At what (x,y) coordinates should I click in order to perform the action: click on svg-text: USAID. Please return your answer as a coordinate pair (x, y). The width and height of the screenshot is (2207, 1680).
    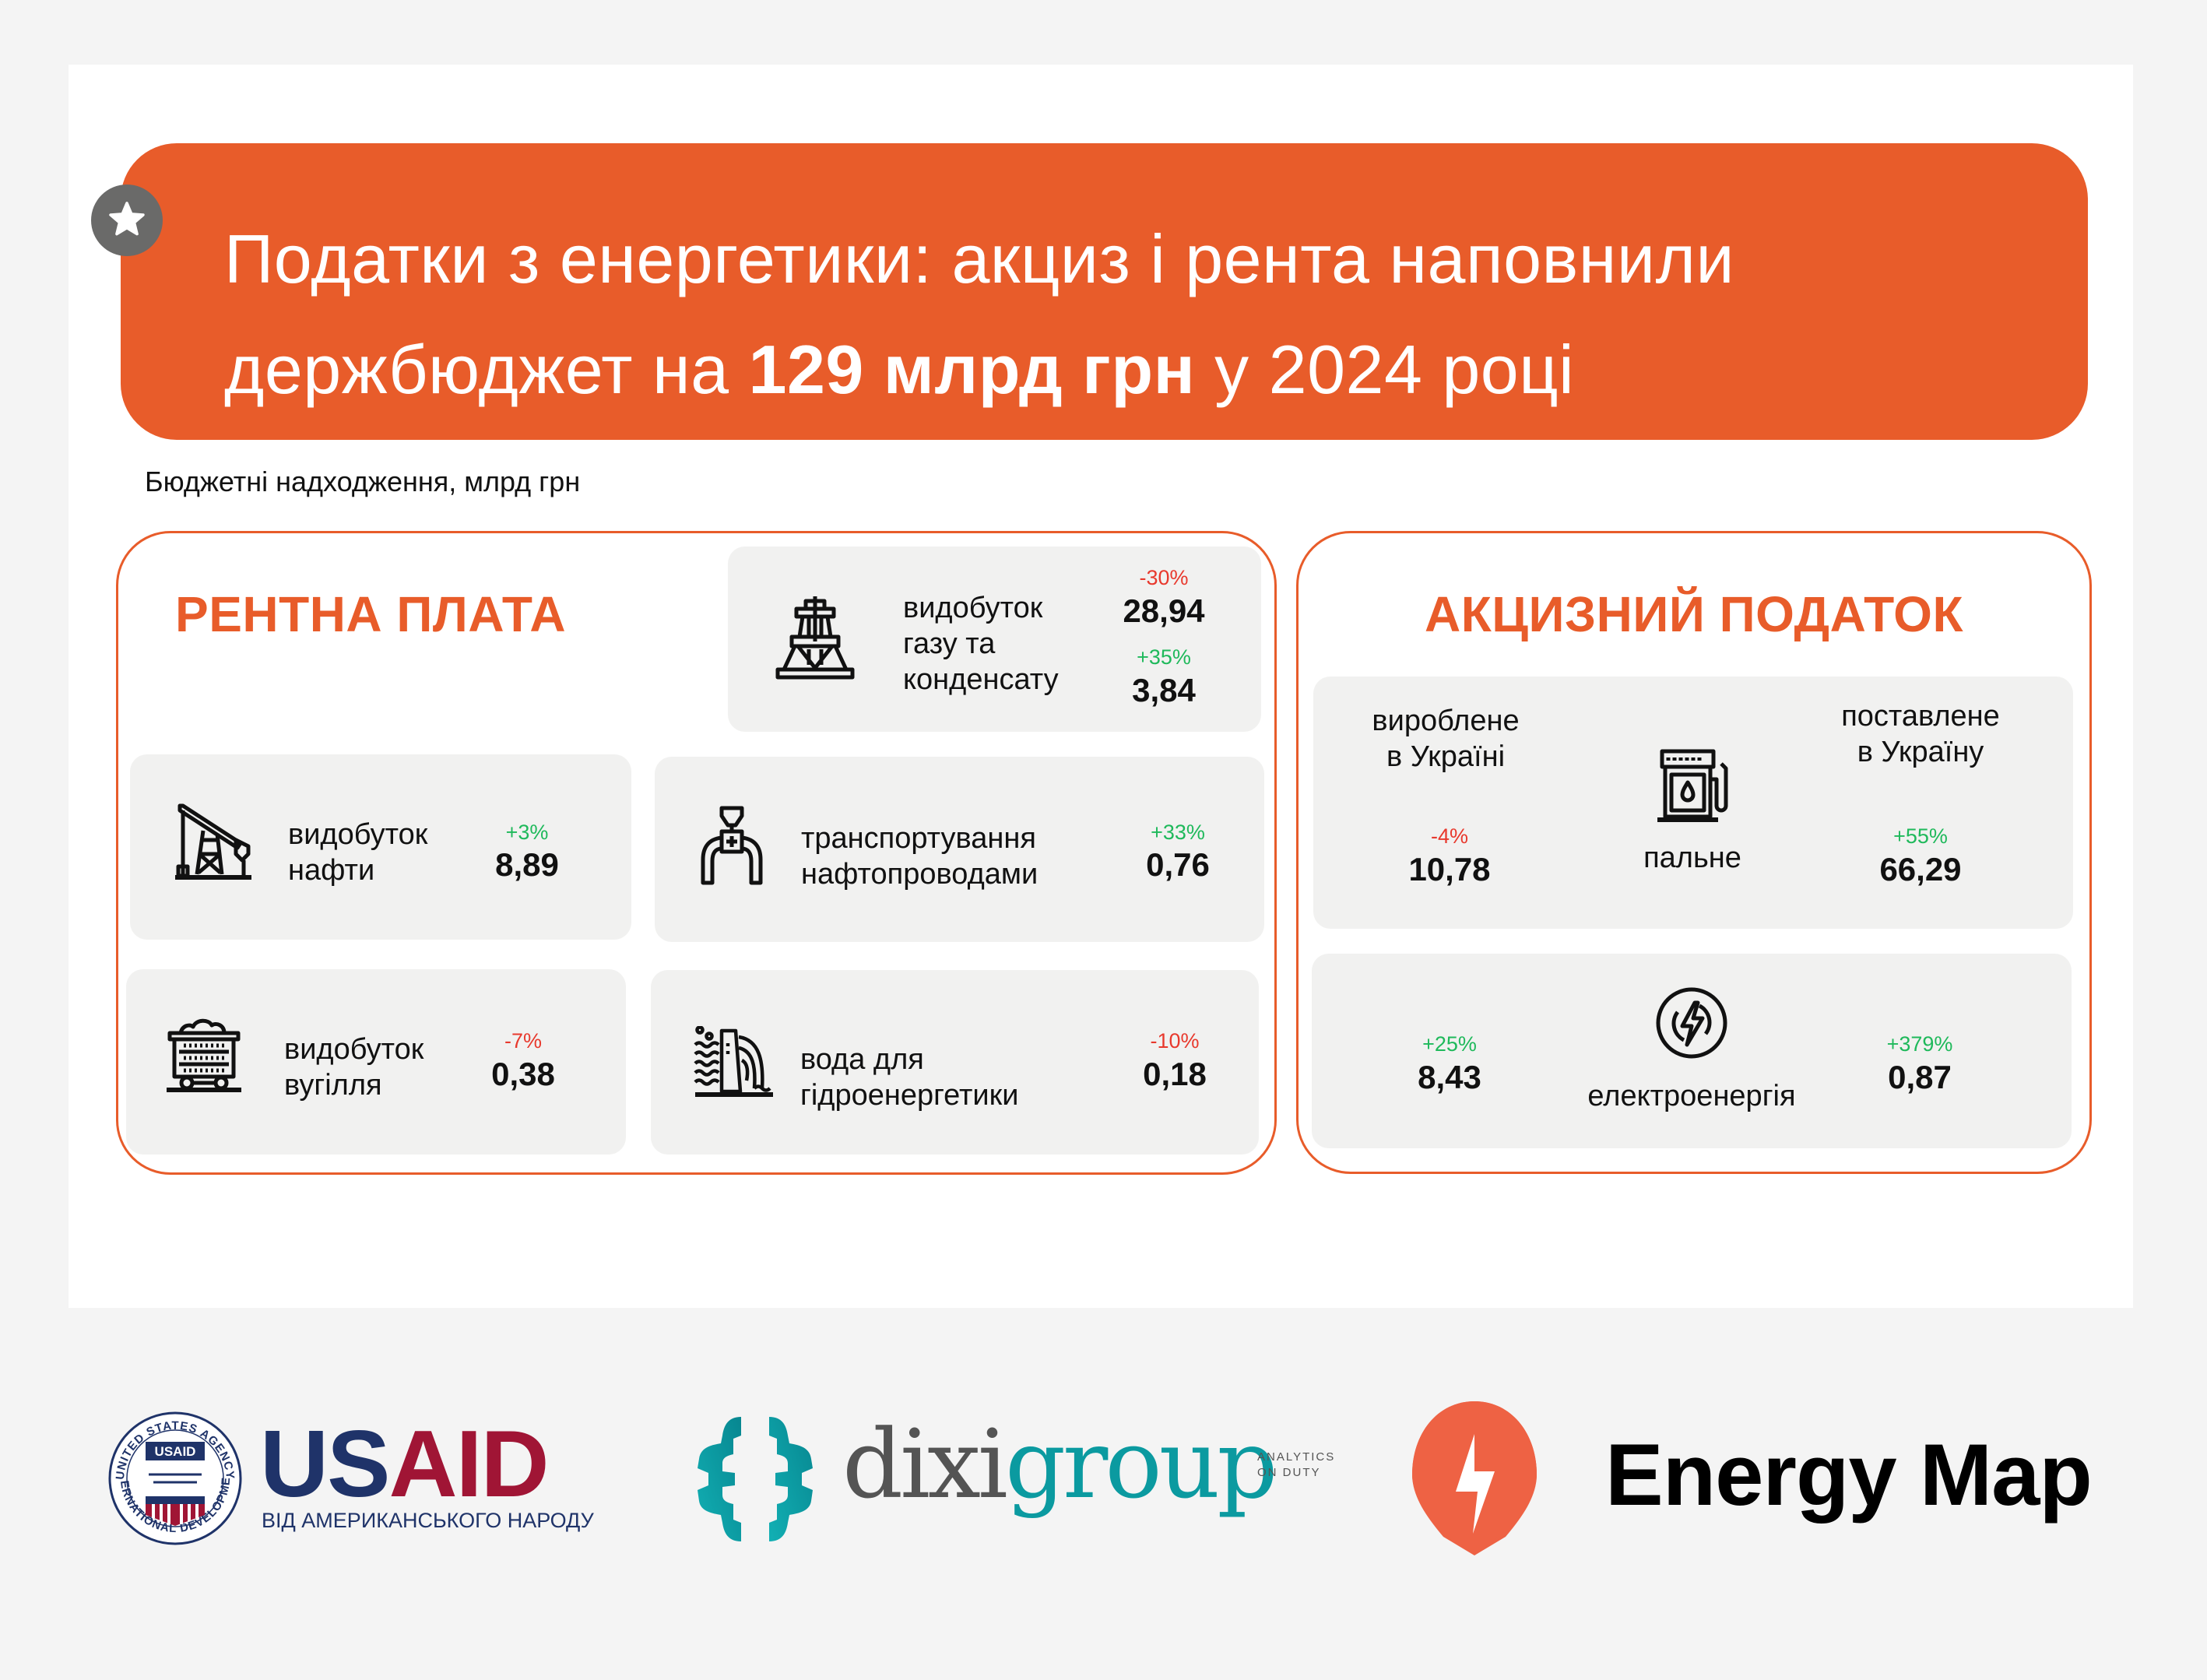
    Looking at the image, I should click on (175, 1452).